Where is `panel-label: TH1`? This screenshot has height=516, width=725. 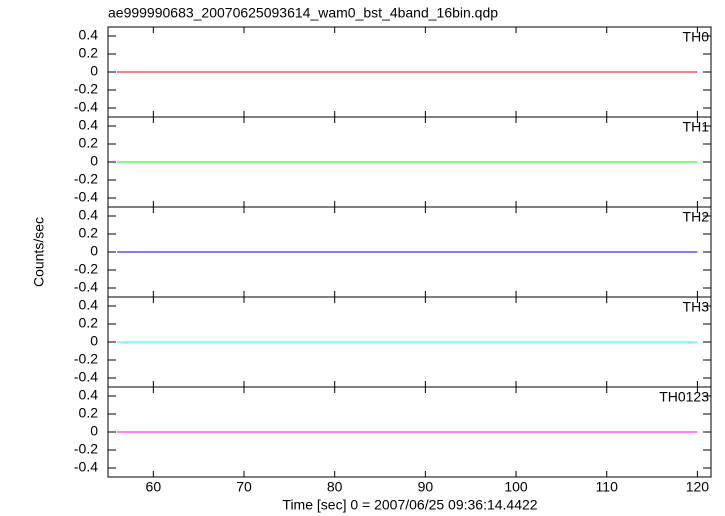 panel-label: TH1 is located at coordinates (696, 127).